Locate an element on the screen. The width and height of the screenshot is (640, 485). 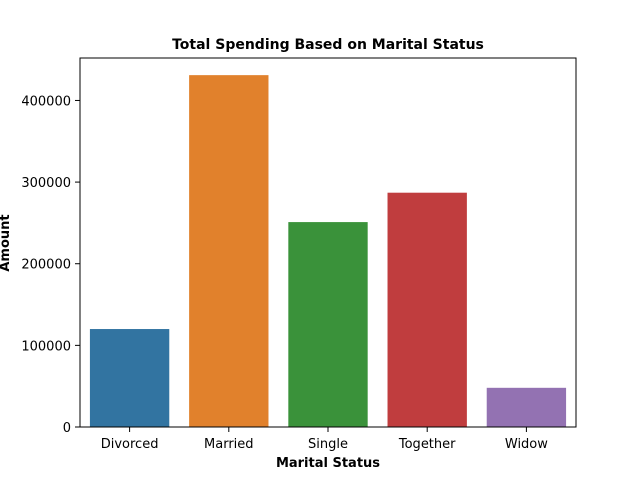
bar-single is located at coordinates (328, 324).